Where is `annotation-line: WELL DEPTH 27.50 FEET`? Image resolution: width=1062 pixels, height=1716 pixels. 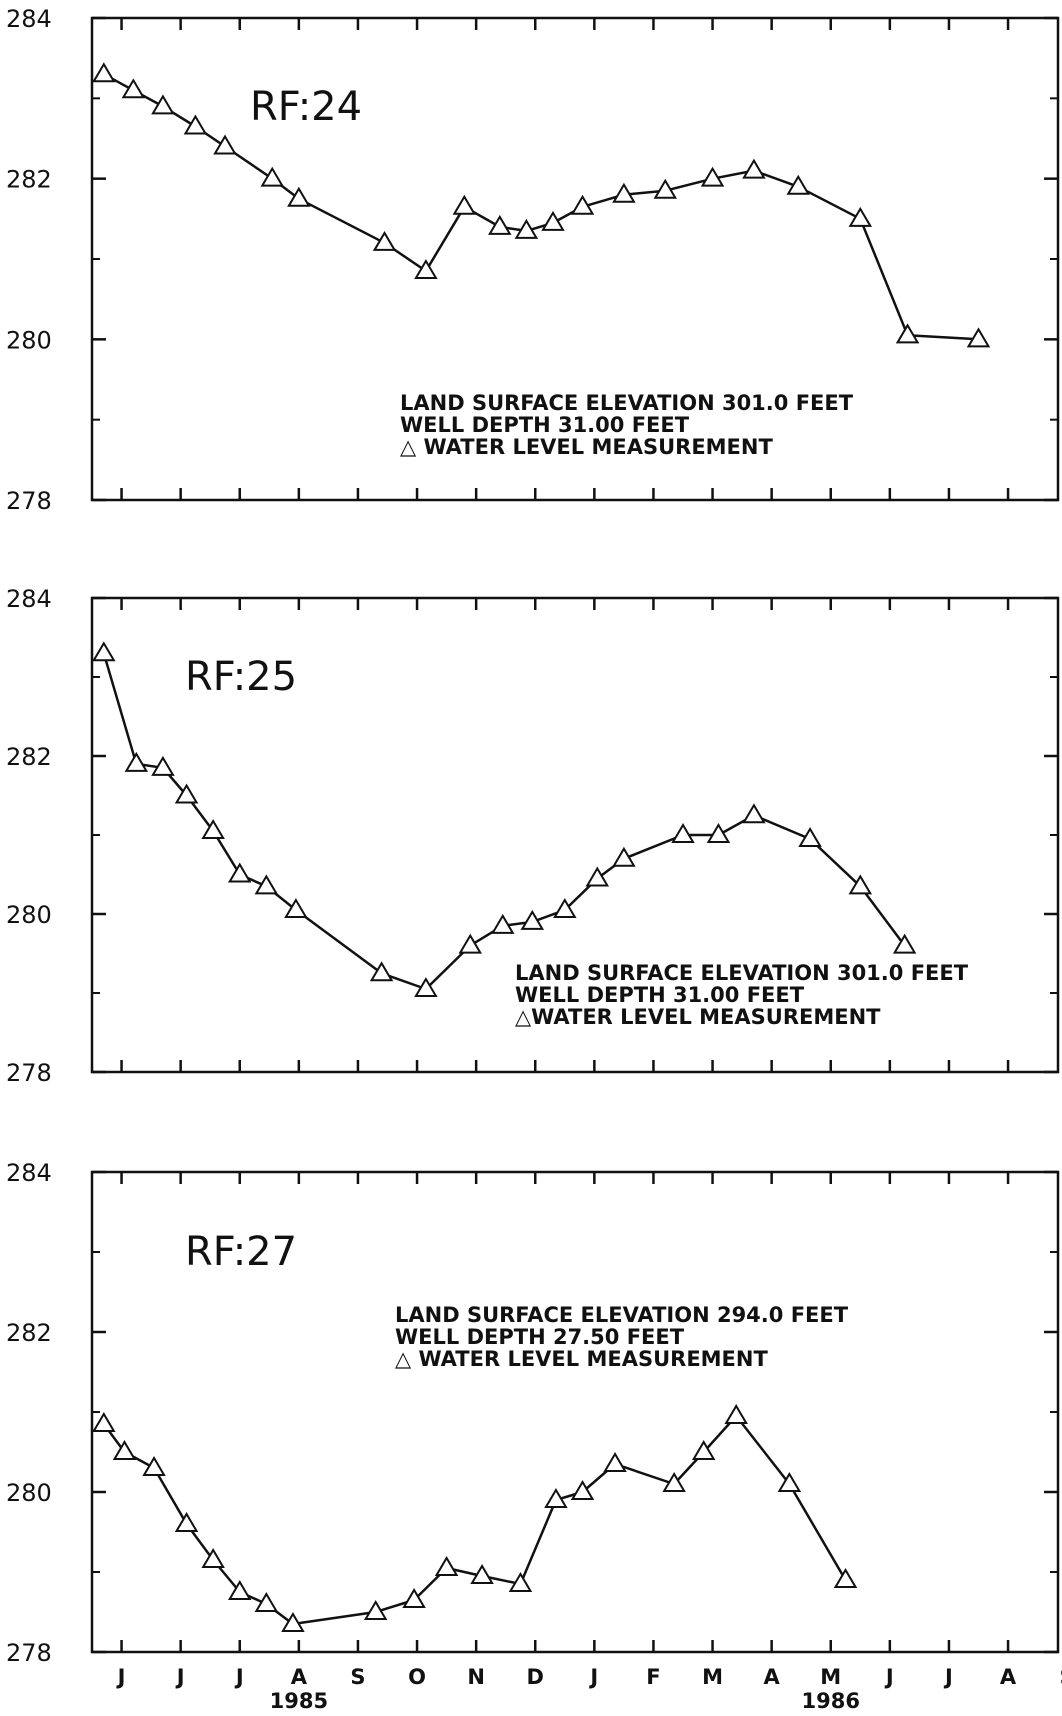
annotation-line: WELL DEPTH 27.50 FEET is located at coordinates (540, 1337).